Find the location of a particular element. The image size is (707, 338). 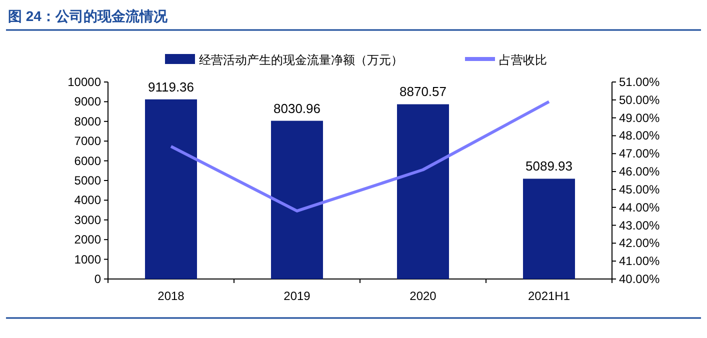

y-tick-label: 3000 is located at coordinates (88, 219).